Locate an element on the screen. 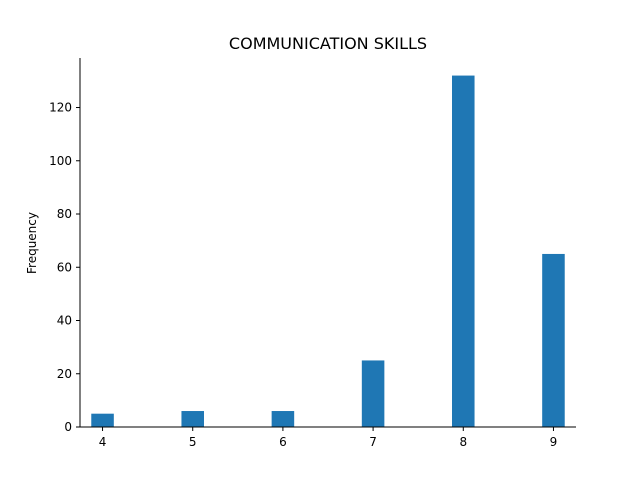 Image resolution: width=640 pixels, height=480 pixels. x-tick-label: 4 is located at coordinates (103, 442).